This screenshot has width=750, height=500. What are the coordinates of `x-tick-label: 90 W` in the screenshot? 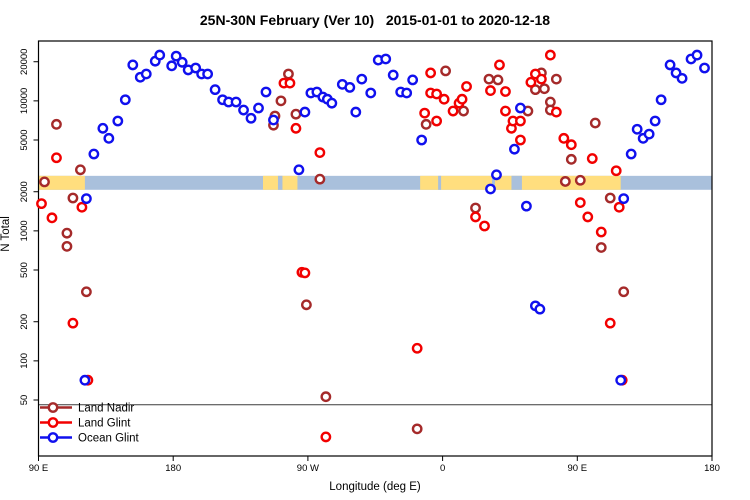 It's located at (308, 468).